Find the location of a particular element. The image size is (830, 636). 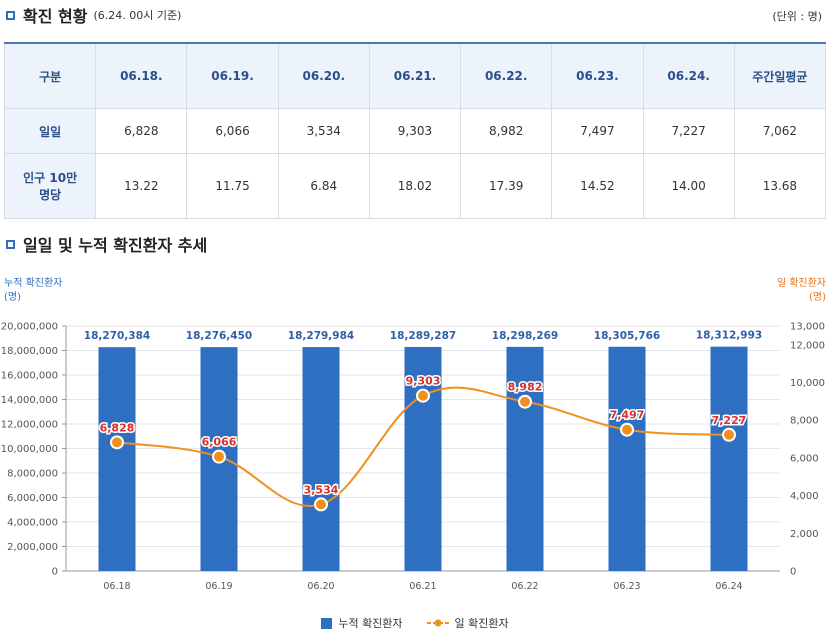

right-tick-label: 12,000 is located at coordinates (807, 345).